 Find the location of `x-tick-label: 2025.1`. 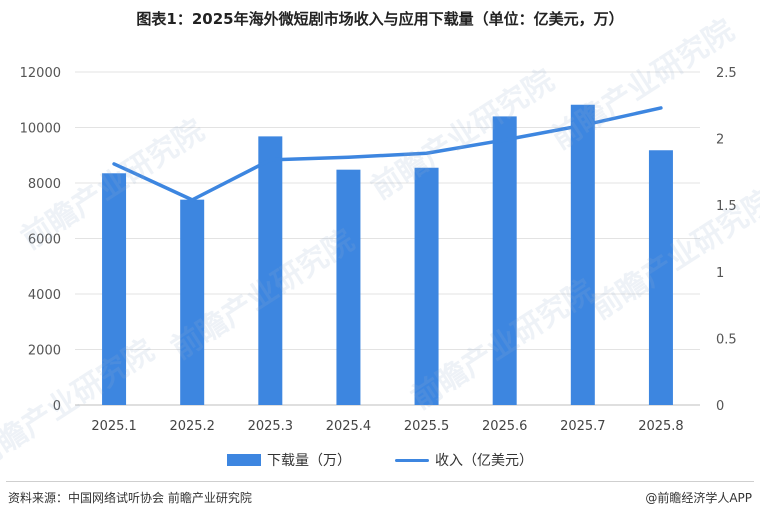

x-tick-label: 2025.1 is located at coordinates (114, 426).